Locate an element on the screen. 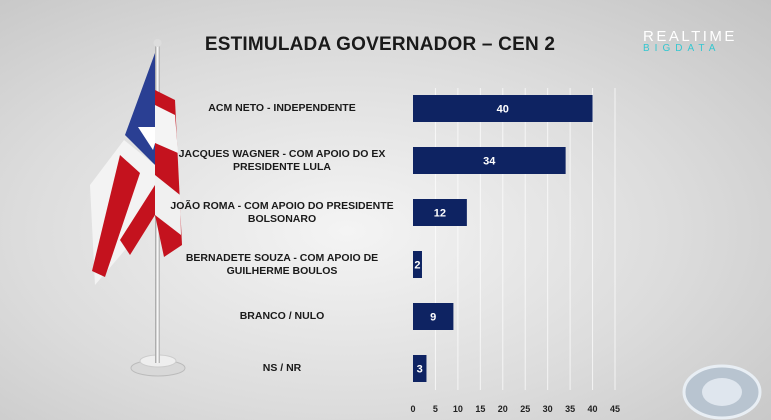 The image size is (771, 420). x-tick-label: 45 is located at coordinates (615, 409).